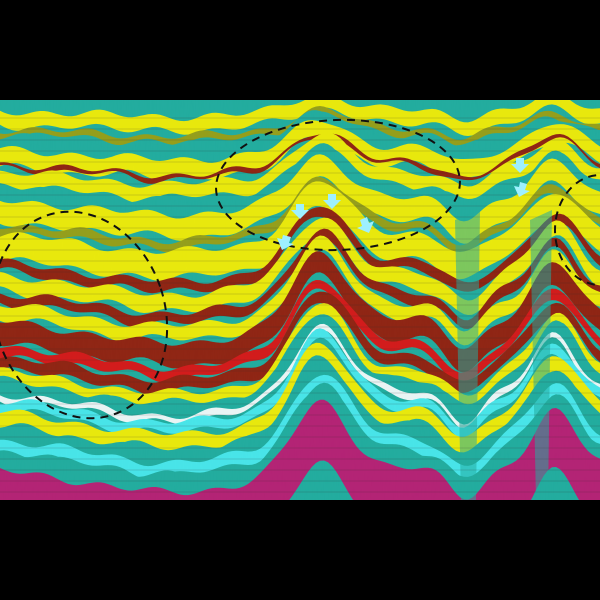 The height and width of the screenshot is (600, 600). What do you see at coordinates (84, 315) in the screenshot?
I see `dashed-ellipse-left` at bounding box center [84, 315].